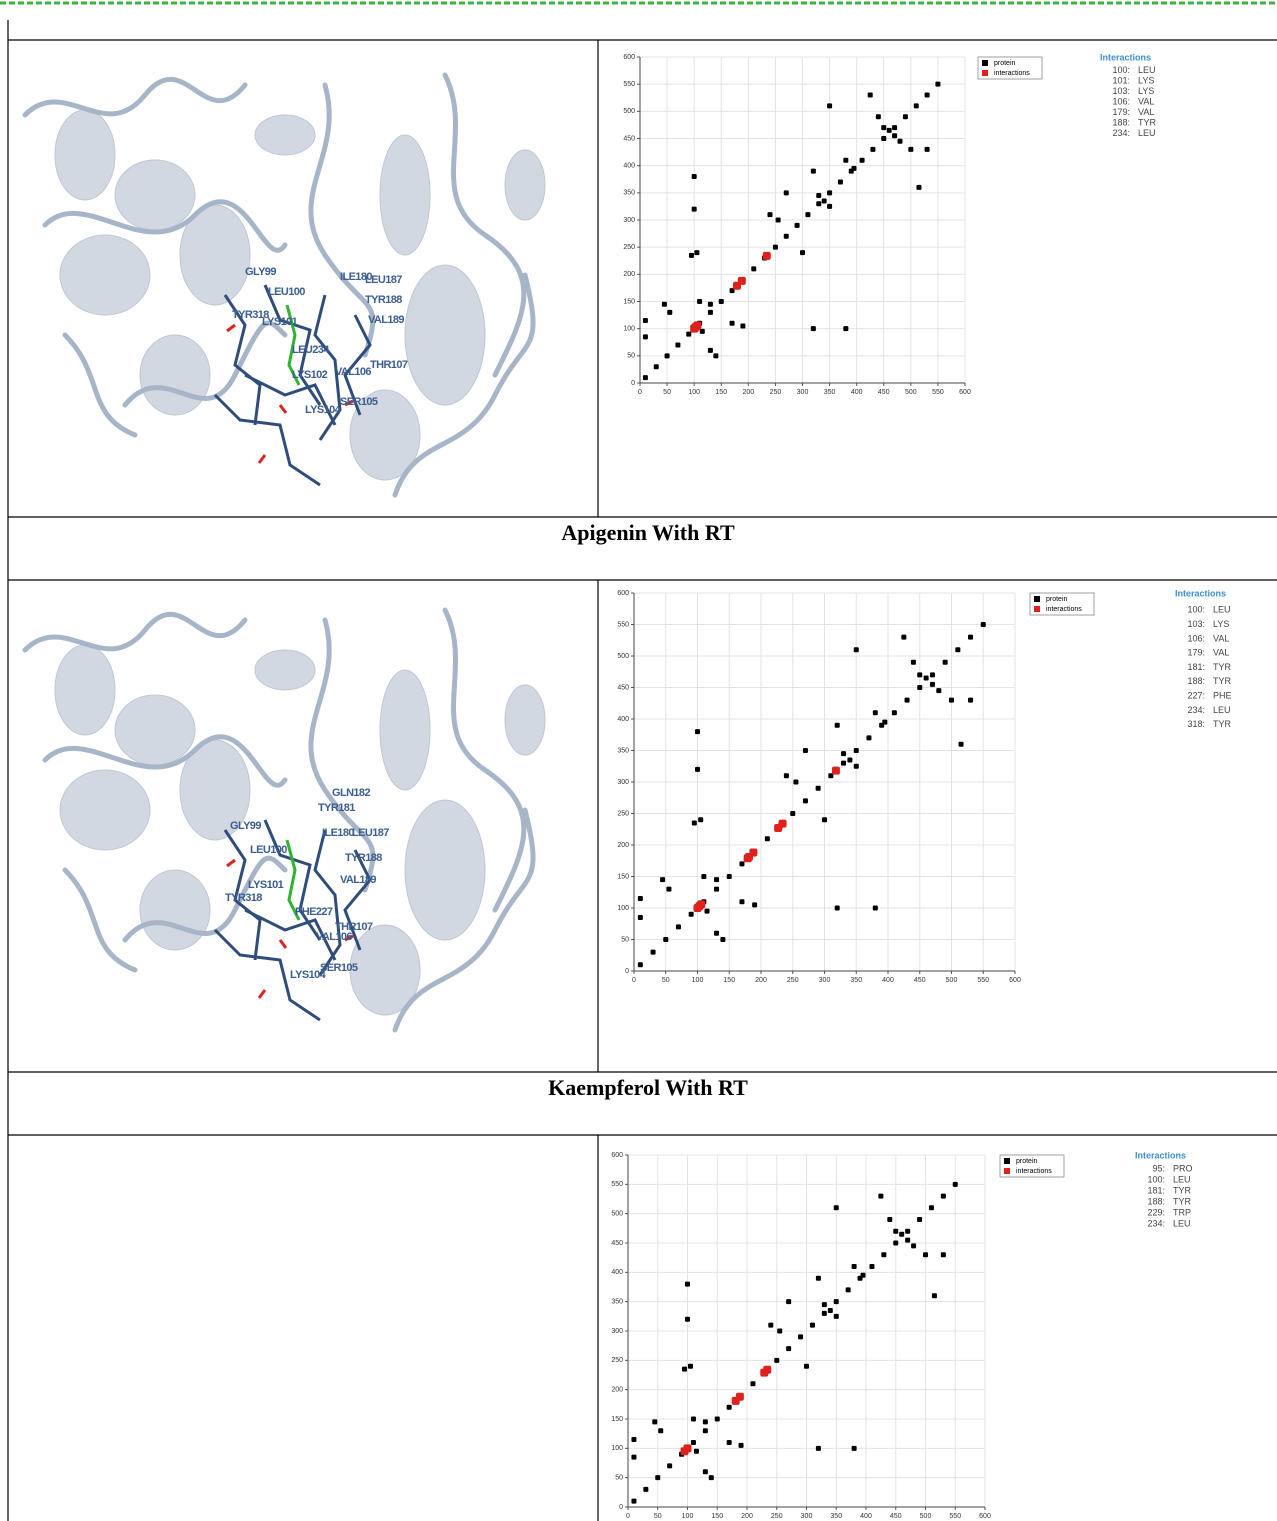 The width and height of the screenshot is (1277, 1521). What do you see at coordinates (1121, 112) in the screenshot?
I see `interaction-number: 179:` at bounding box center [1121, 112].